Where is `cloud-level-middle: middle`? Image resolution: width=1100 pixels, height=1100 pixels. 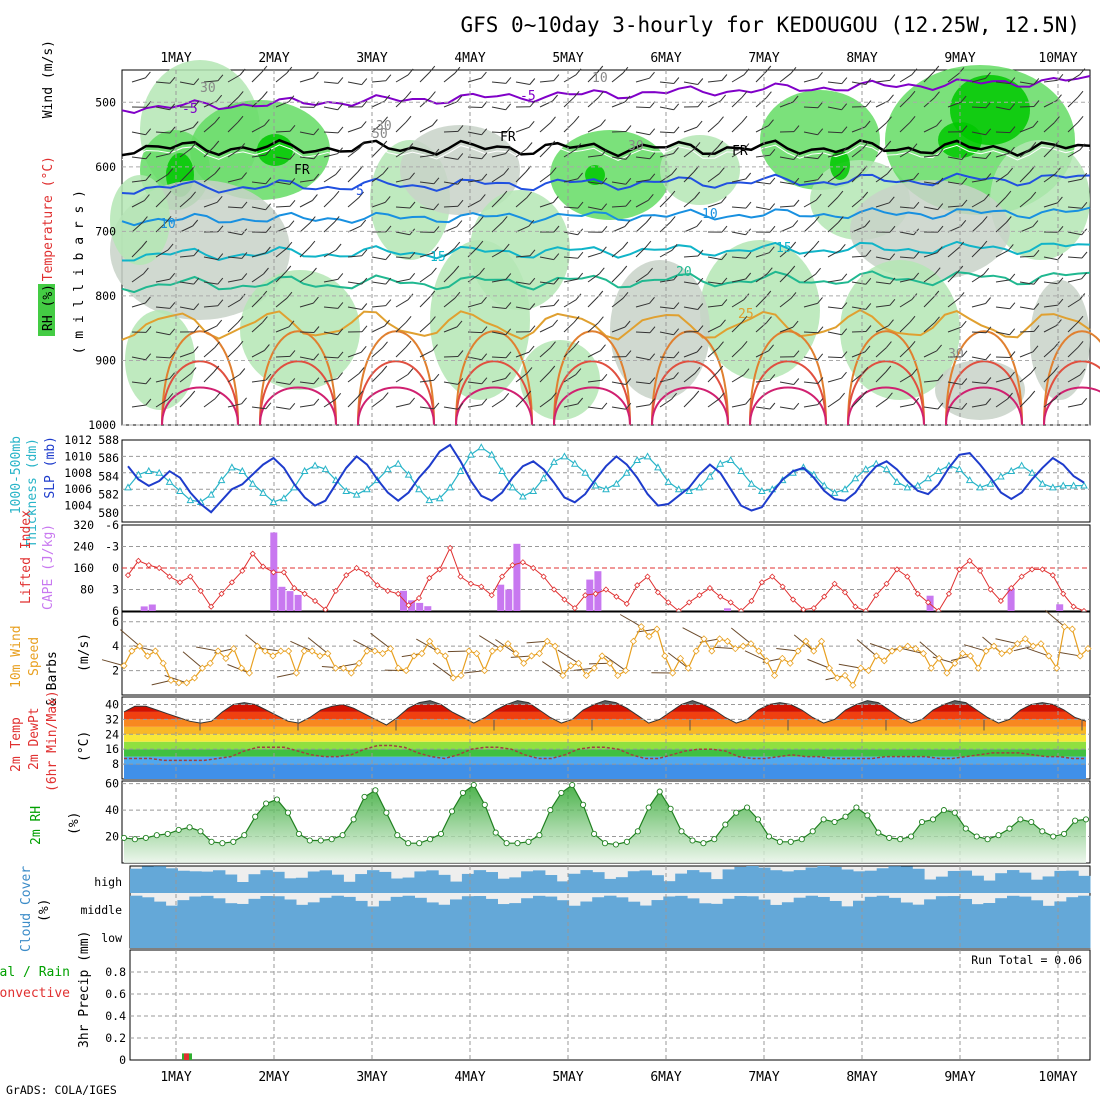 cloud-level-middle: middle is located at coordinates (101, 910).